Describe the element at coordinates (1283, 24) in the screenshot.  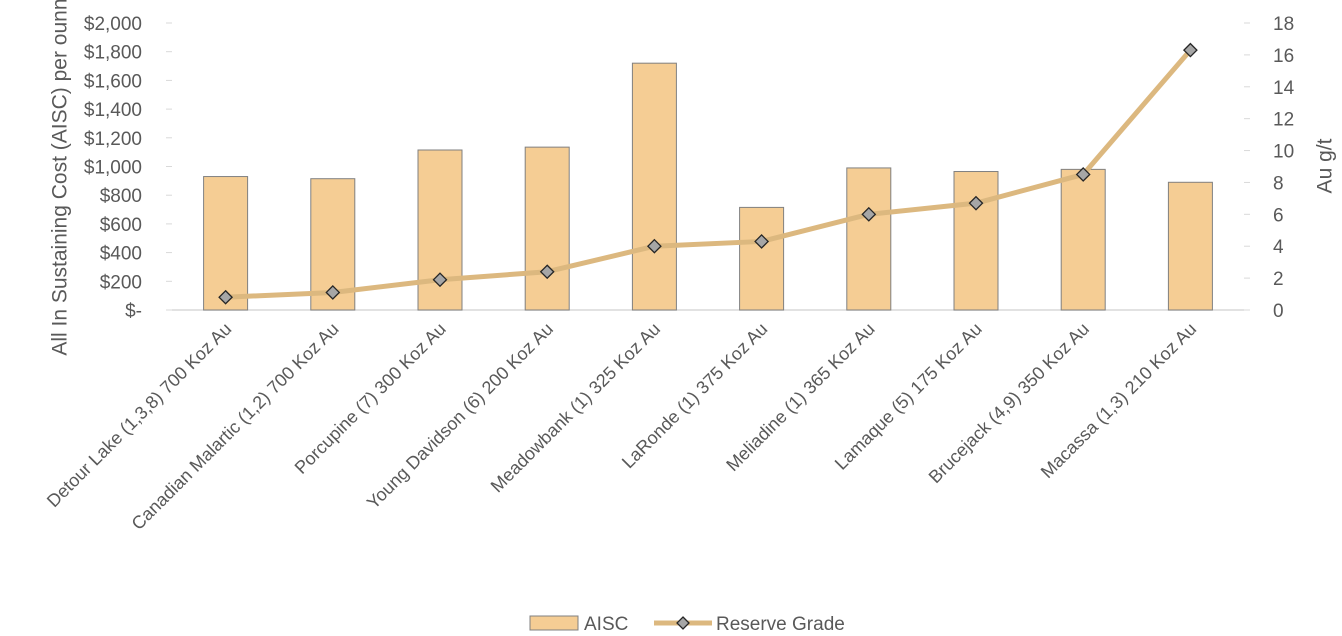
I see `y2-tick-label: 18` at that location.